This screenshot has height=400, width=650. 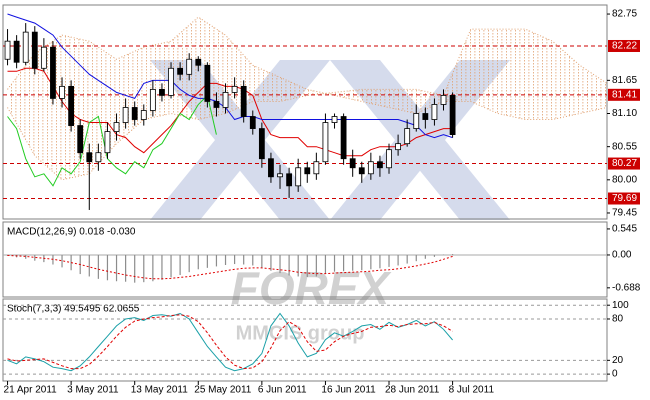 What do you see at coordinates (300, 333) in the screenshot?
I see `watermark-sub: MMCIS group` at bounding box center [300, 333].